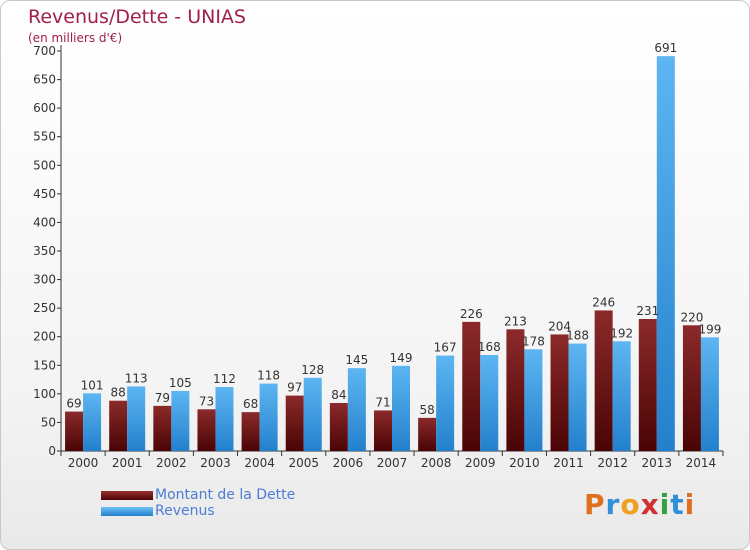 The width and height of the screenshot is (750, 550). I want to click on data-label: 101, so click(92, 385).